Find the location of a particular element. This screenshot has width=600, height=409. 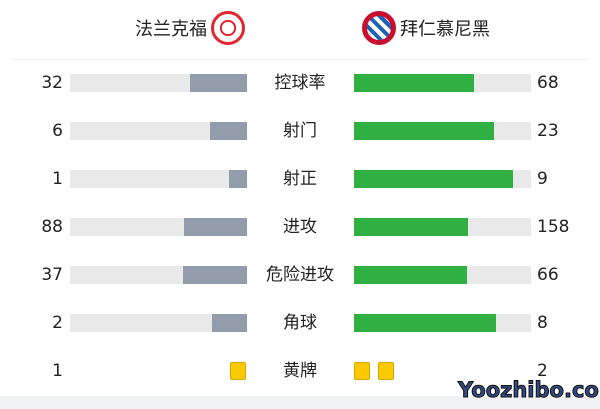

away-value: 23 is located at coordinates (548, 131).